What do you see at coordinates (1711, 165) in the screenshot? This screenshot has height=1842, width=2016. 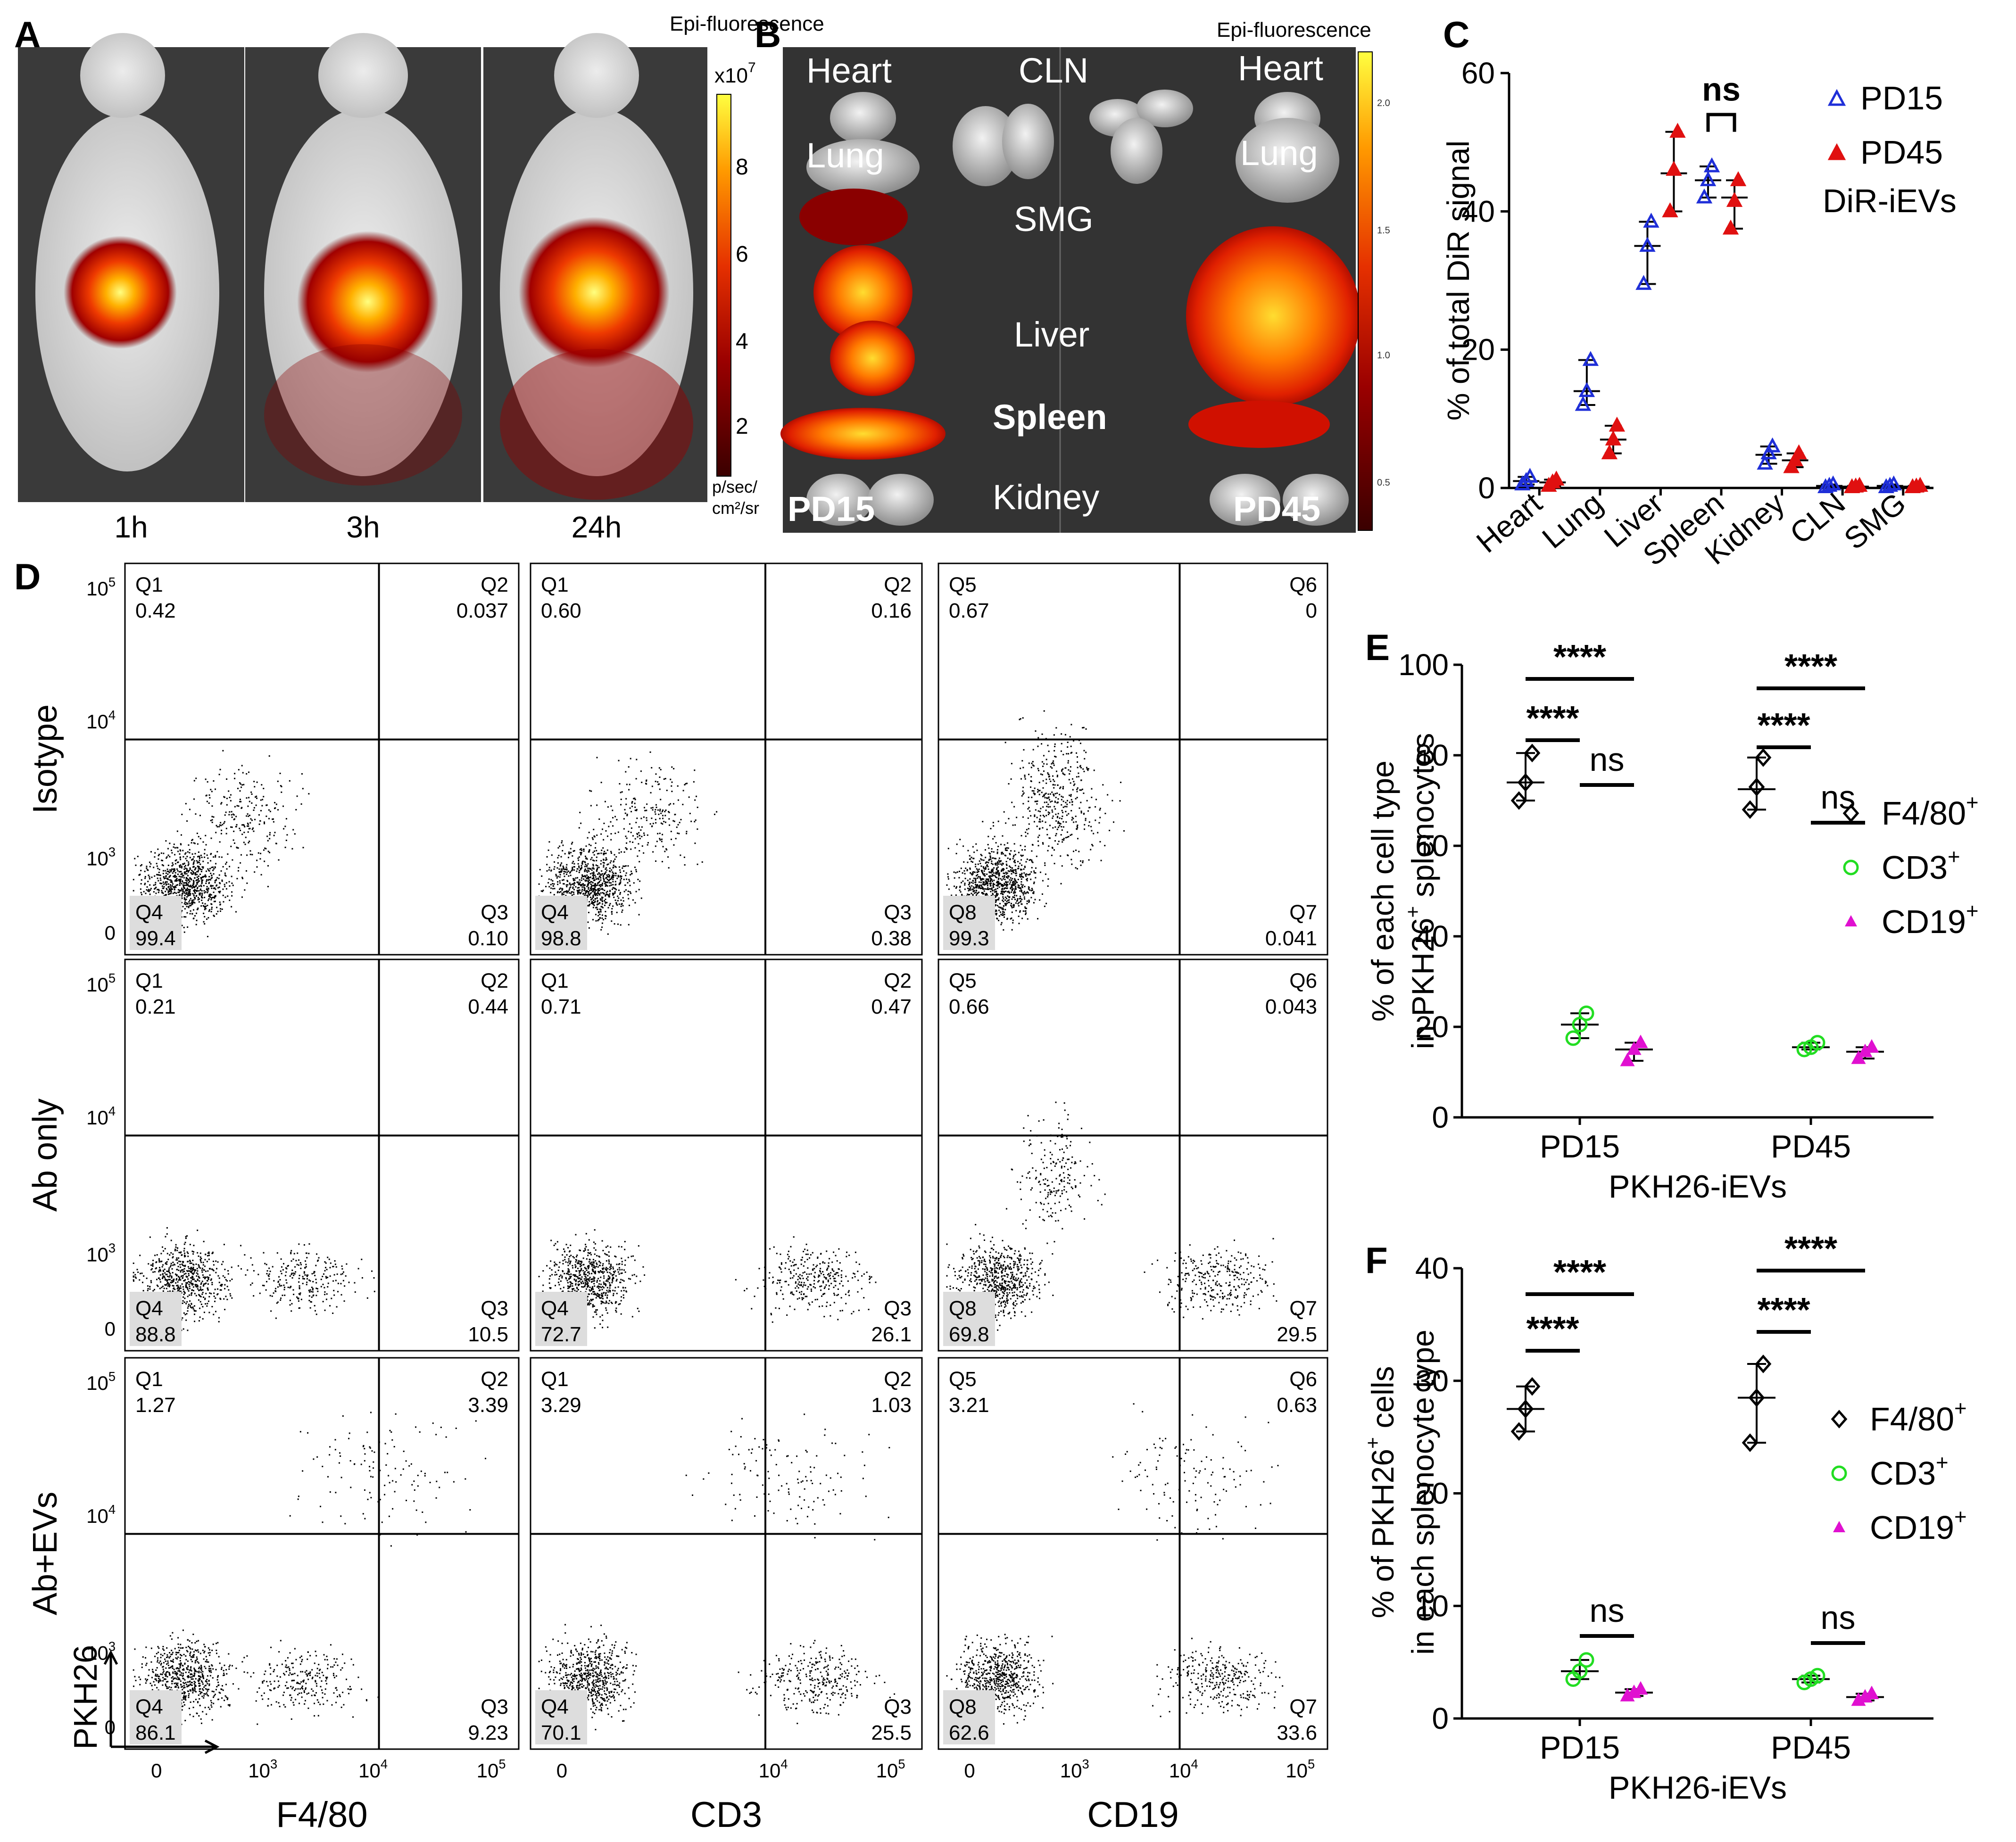 I see `data-point-pd15` at bounding box center [1711, 165].